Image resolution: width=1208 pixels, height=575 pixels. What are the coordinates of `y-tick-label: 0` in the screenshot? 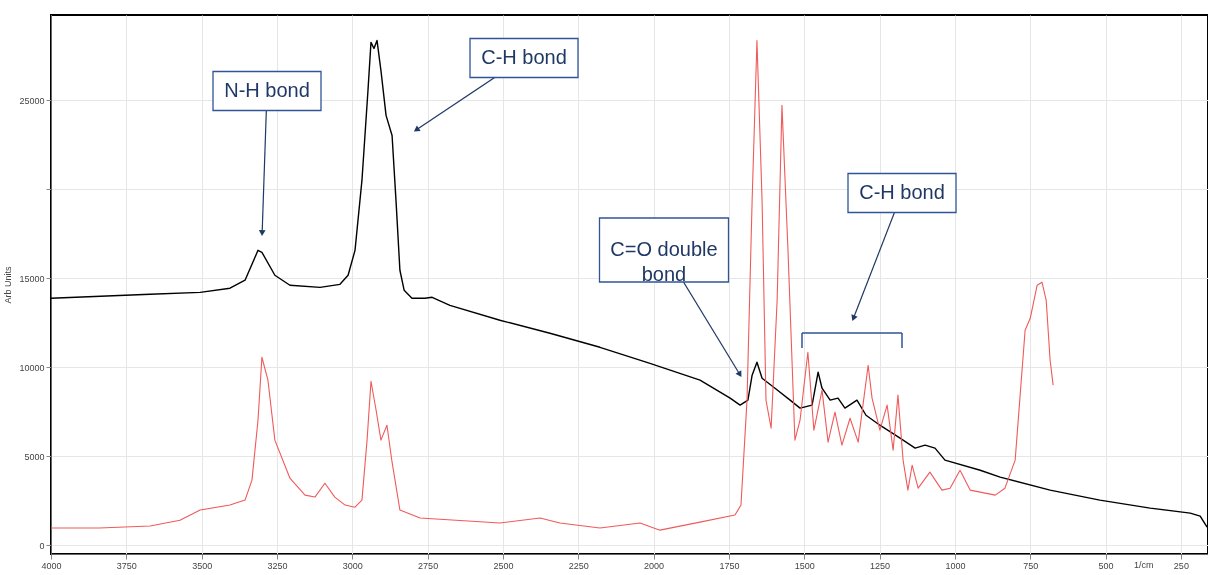 It's located at (42, 545).